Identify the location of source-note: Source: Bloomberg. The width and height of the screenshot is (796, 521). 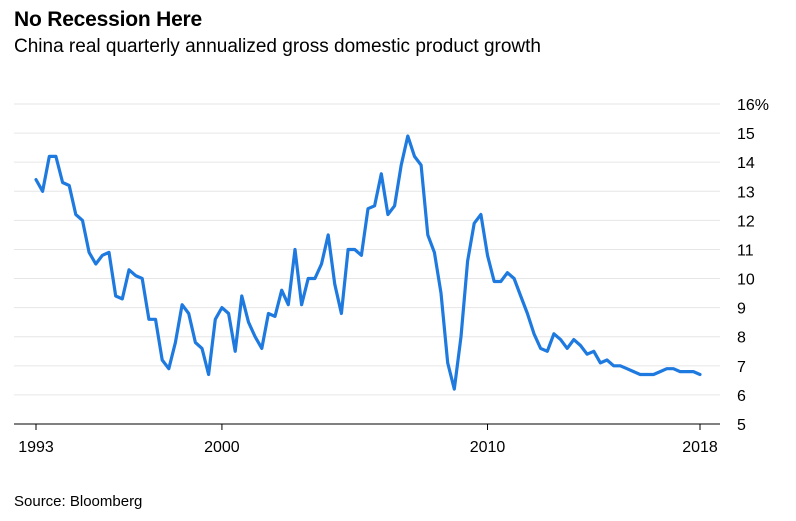
(78, 501).